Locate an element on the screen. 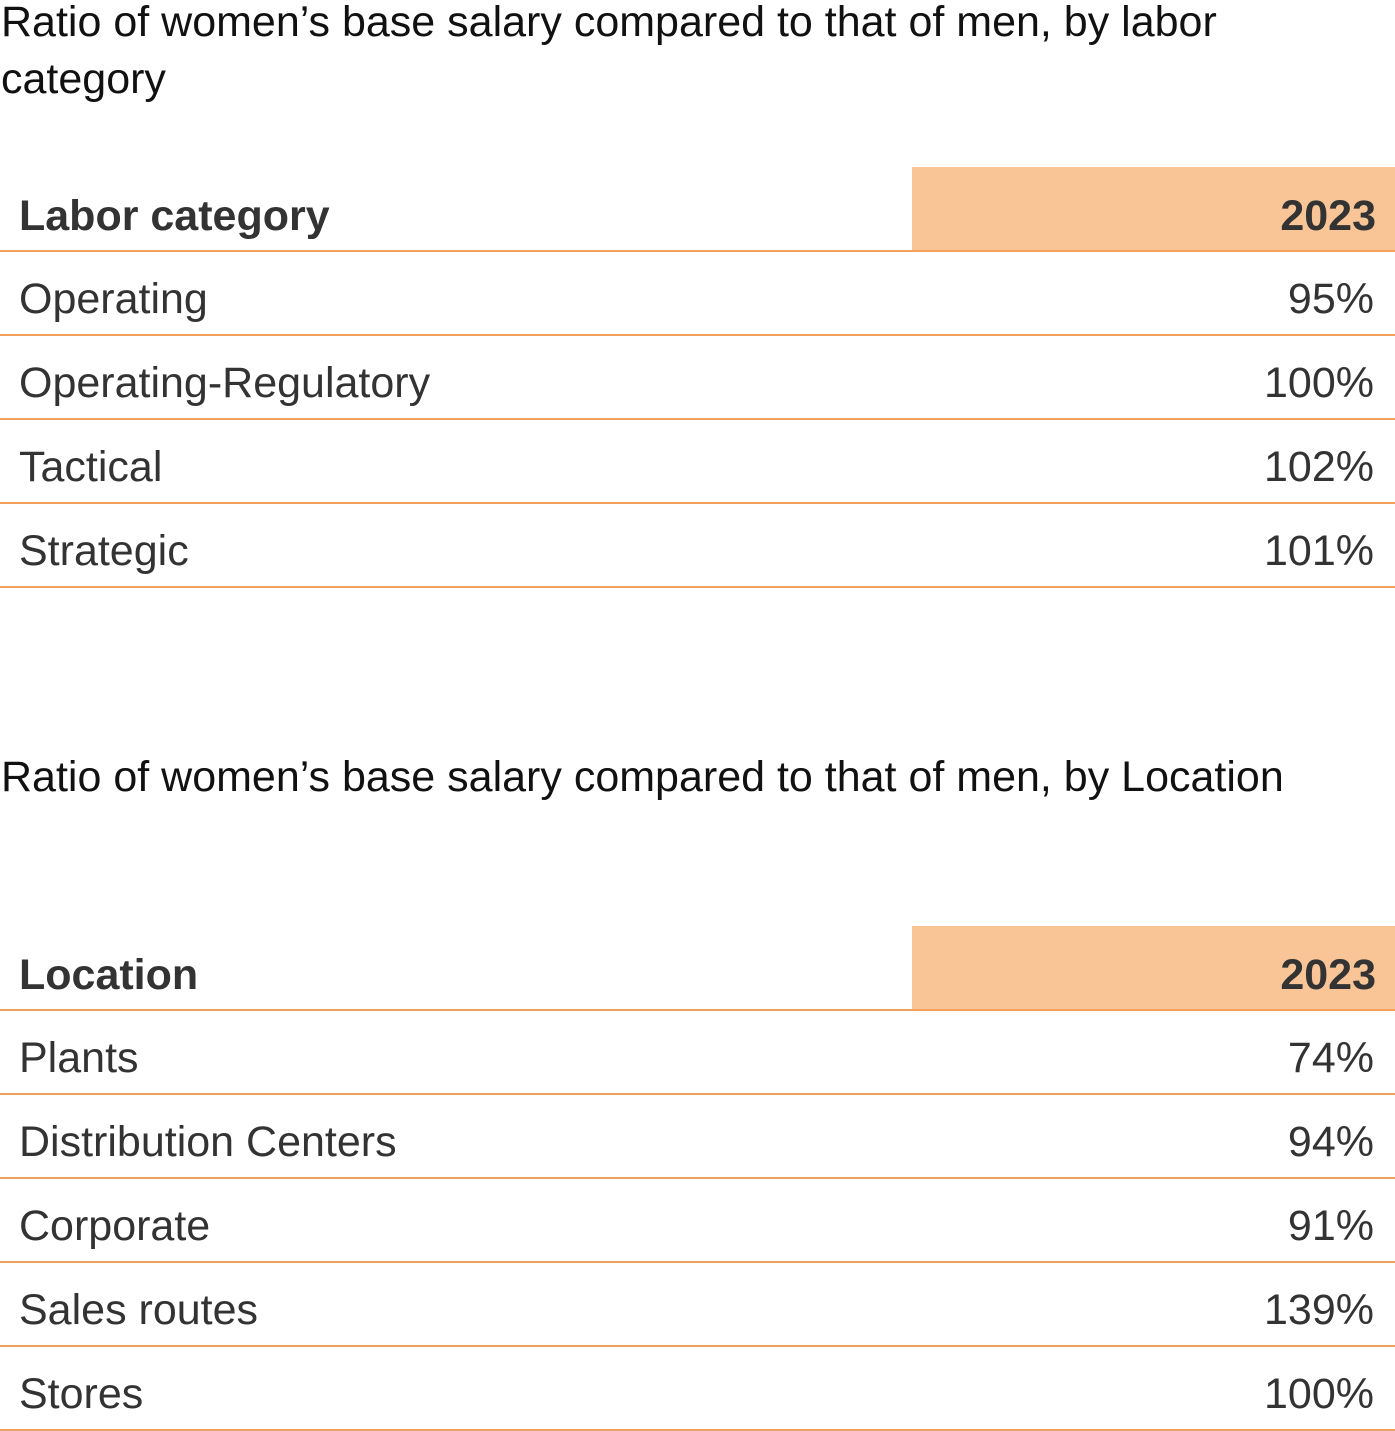 This screenshot has width=1395, height=1431. row-value: 102% is located at coordinates (1319, 467).